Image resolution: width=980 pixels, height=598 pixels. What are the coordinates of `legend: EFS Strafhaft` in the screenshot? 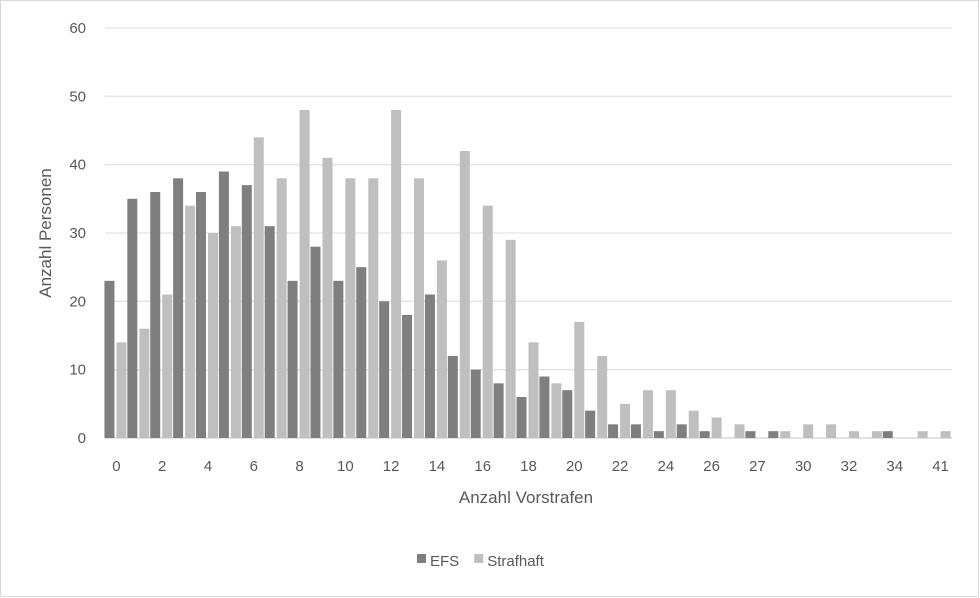 It's located at (481, 561).